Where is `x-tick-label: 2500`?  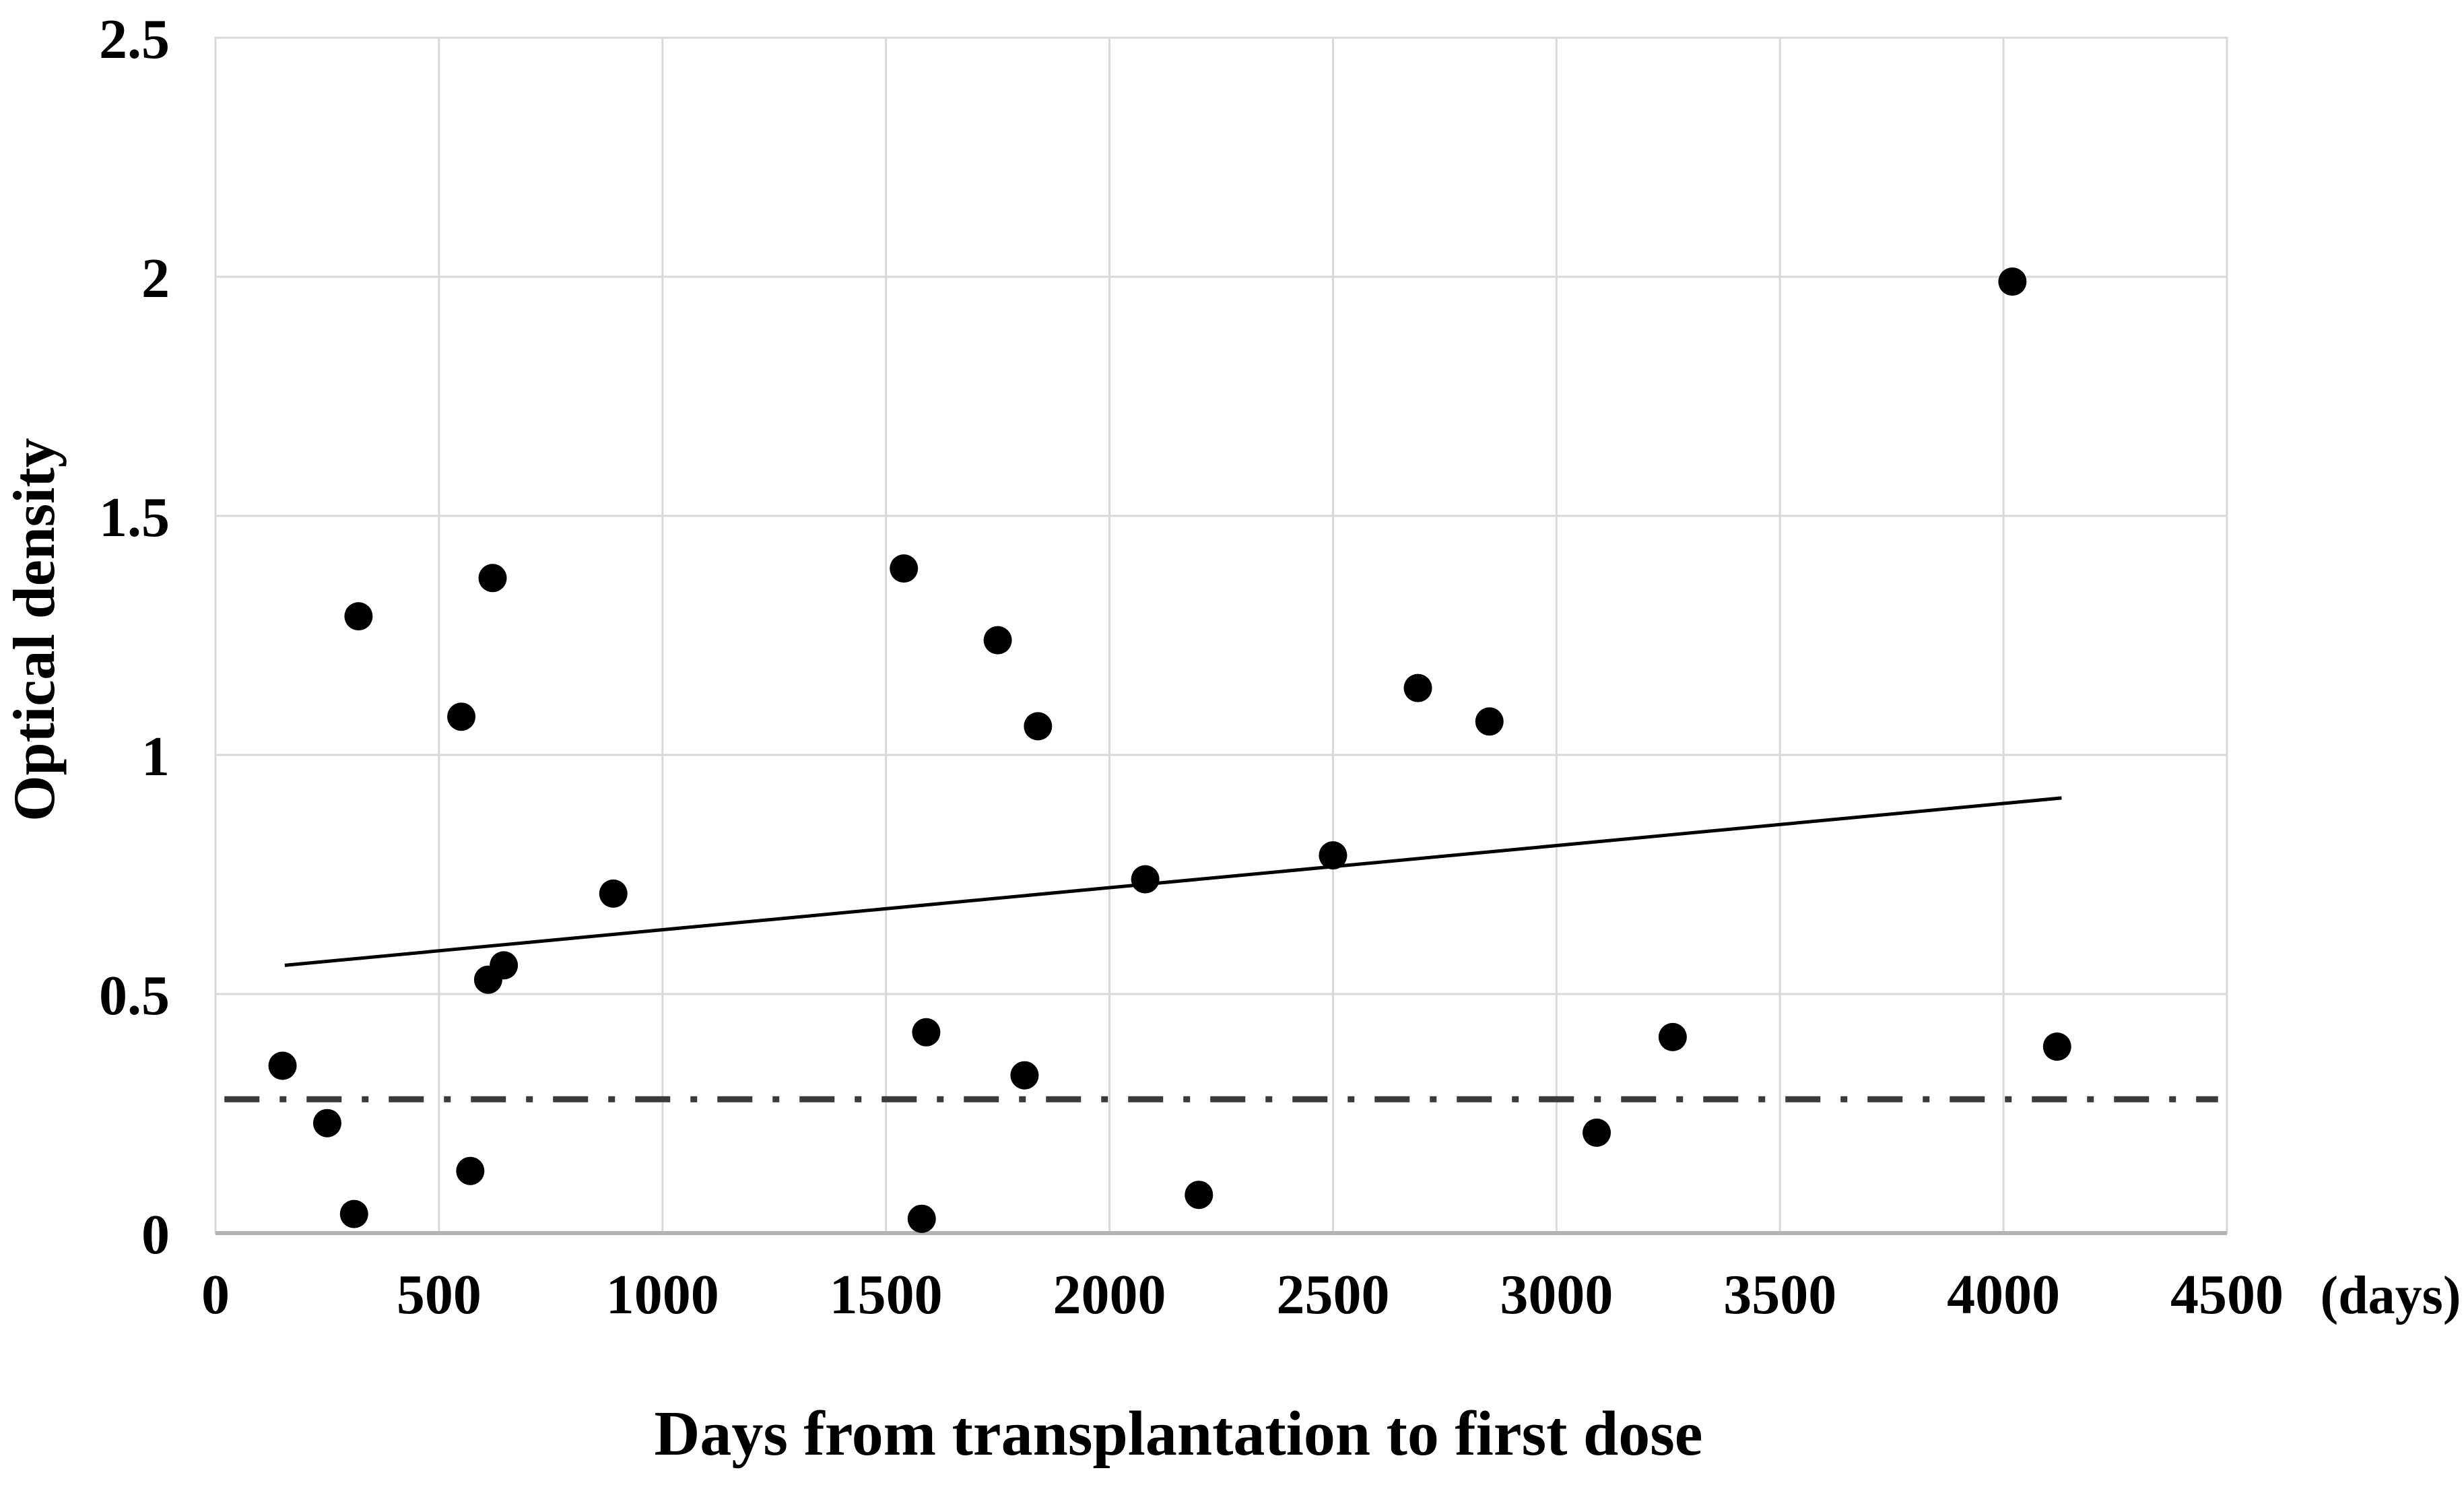
x-tick-label: 2500 is located at coordinates (1332, 1294).